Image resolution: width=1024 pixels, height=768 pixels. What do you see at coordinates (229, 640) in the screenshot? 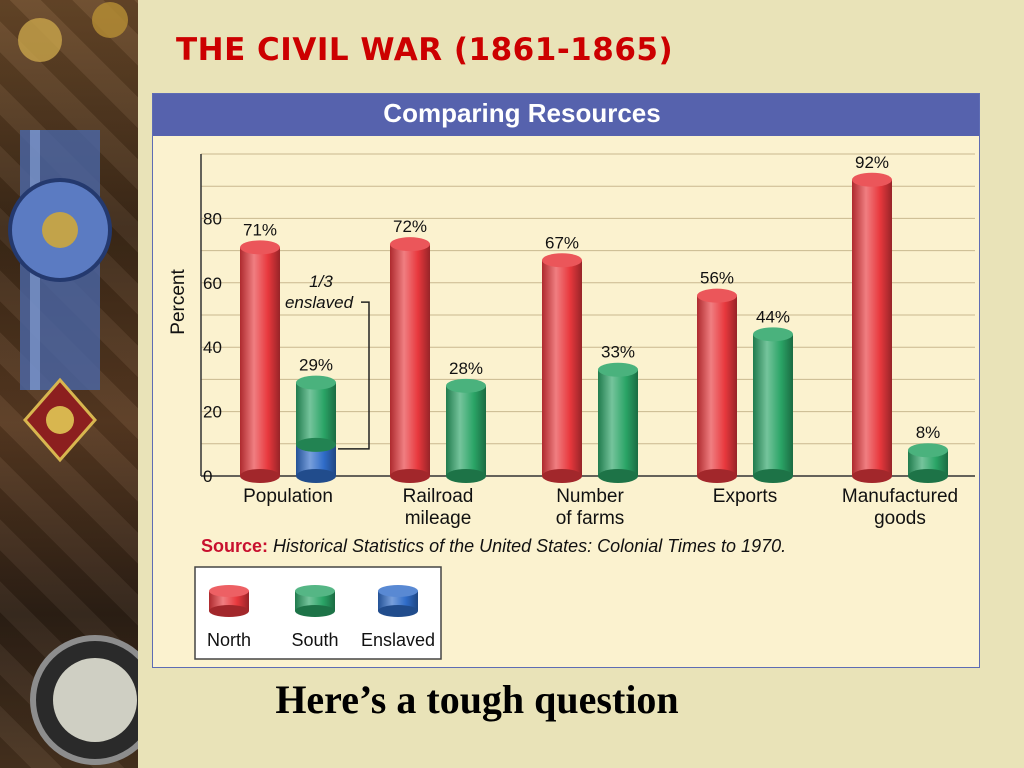
I see `legend-label: North` at bounding box center [229, 640].